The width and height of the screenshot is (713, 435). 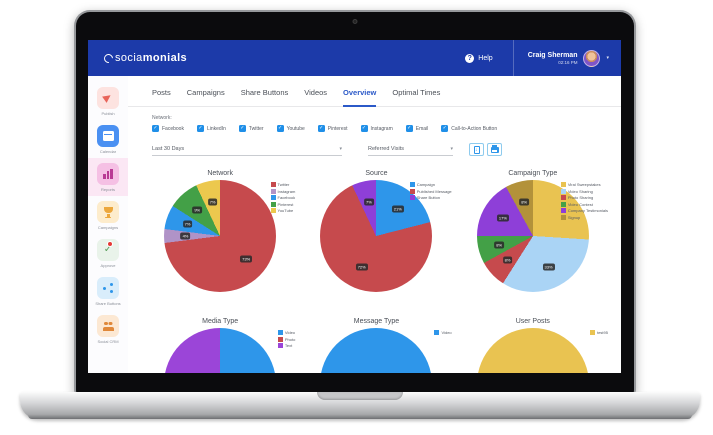 What do you see at coordinates (161, 92) in the screenshot?
I see `tab-posts: Posts` at bounding box center [161, 92].